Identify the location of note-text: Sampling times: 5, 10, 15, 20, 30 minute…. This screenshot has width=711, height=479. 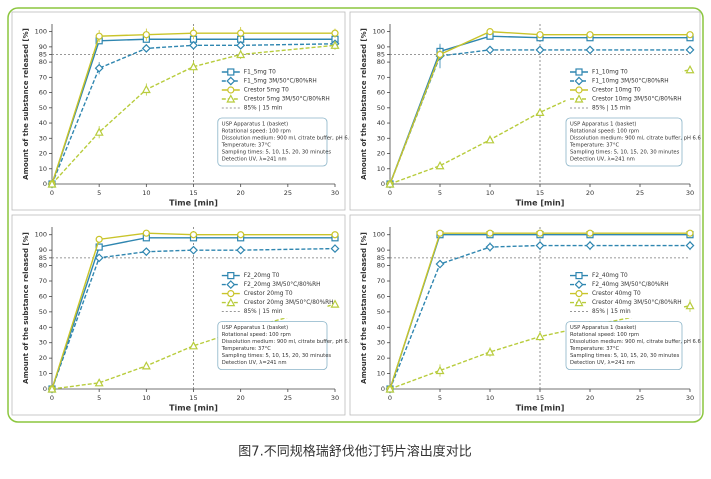
(277, 153).